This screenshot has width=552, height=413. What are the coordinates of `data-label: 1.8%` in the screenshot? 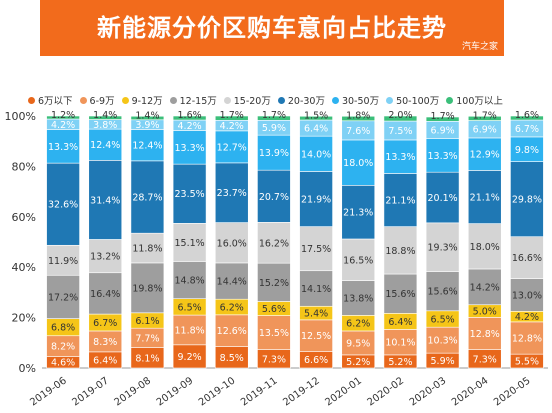 It's located at (358, 115).